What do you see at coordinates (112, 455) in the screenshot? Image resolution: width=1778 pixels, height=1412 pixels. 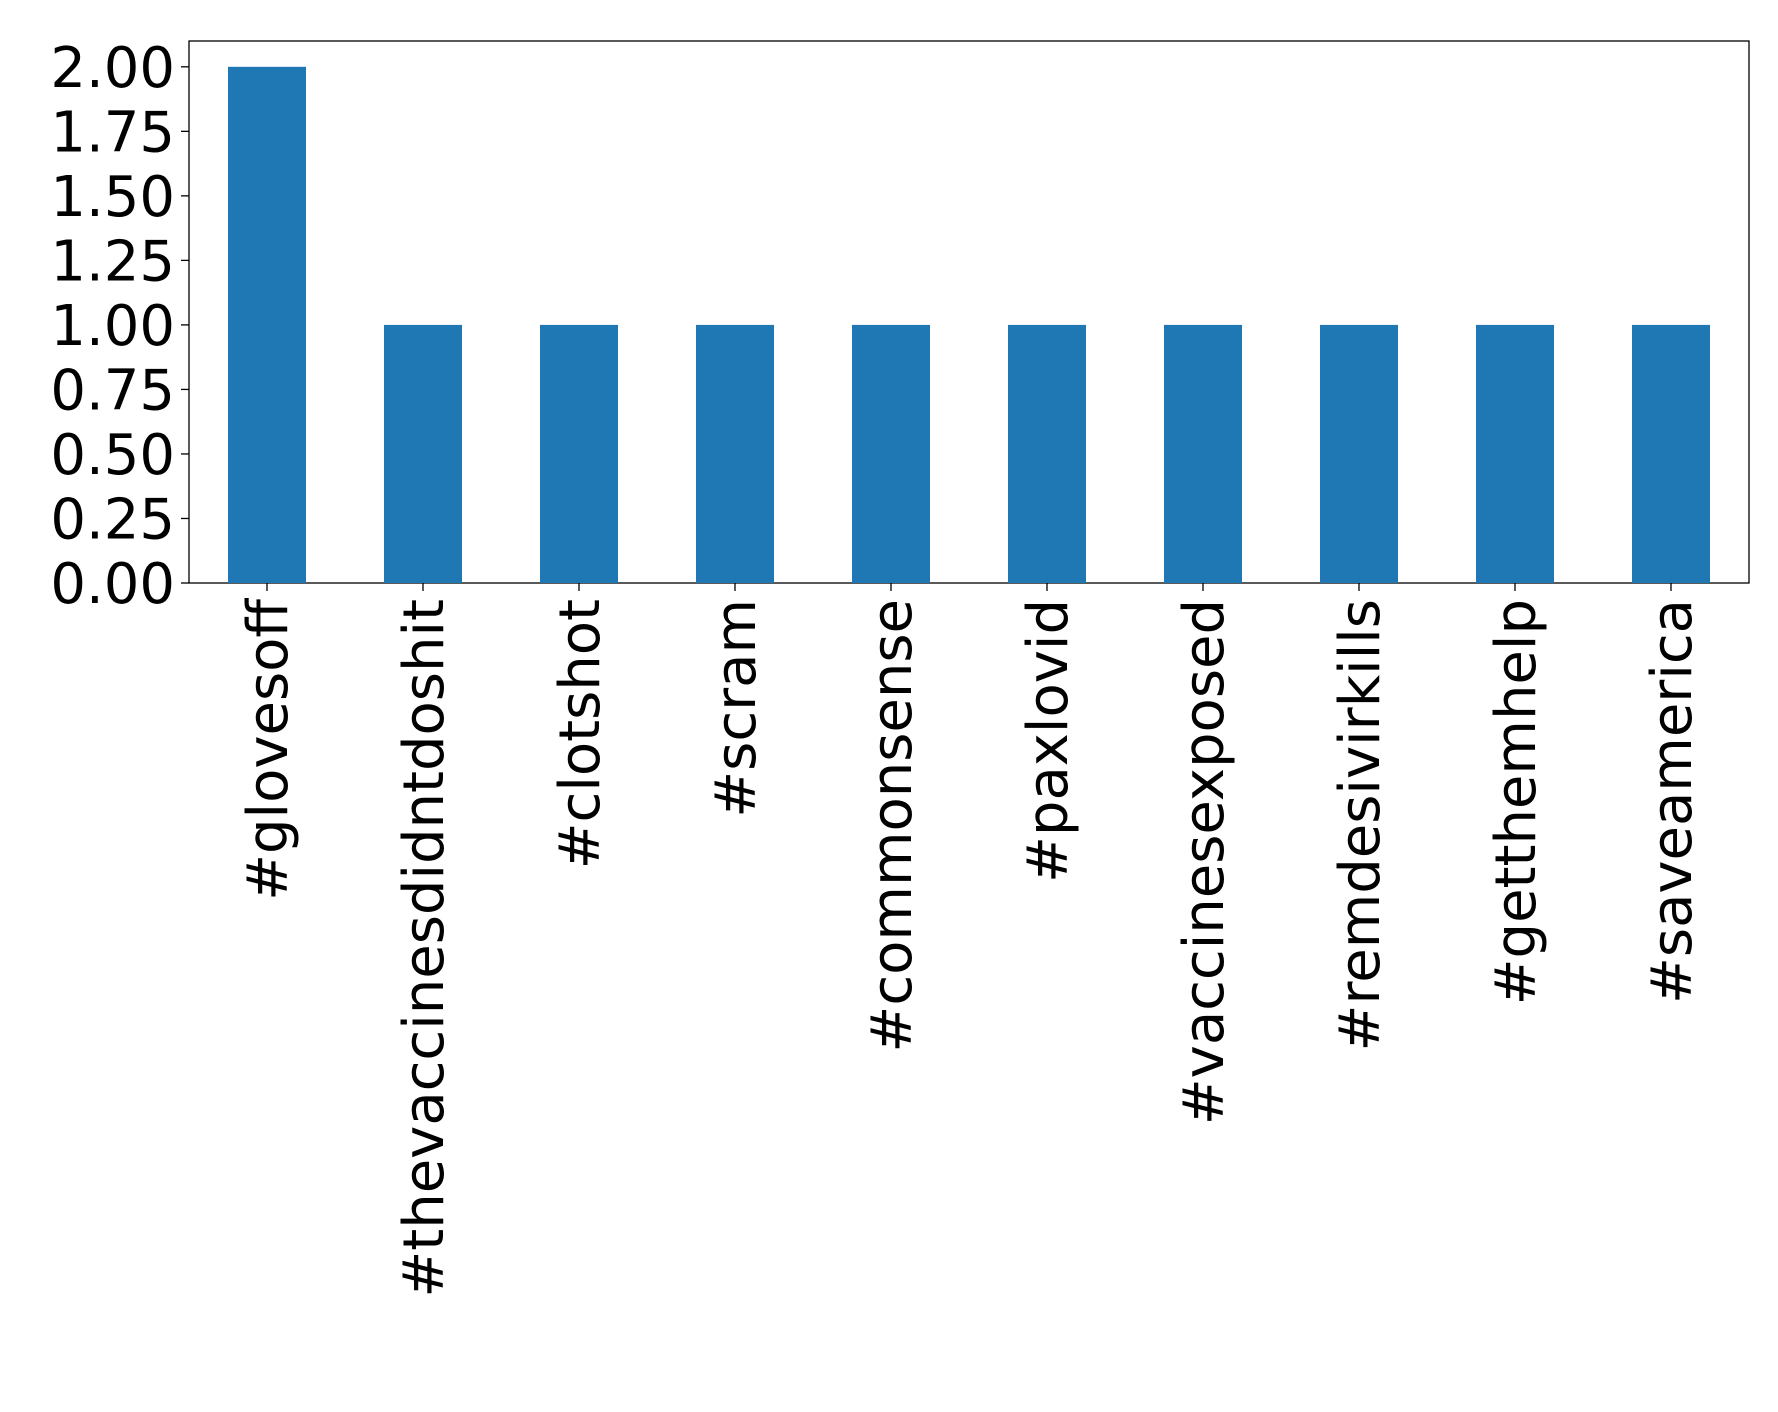 I see `y-tick-label: 0.50` at bounding box center [112, 455].